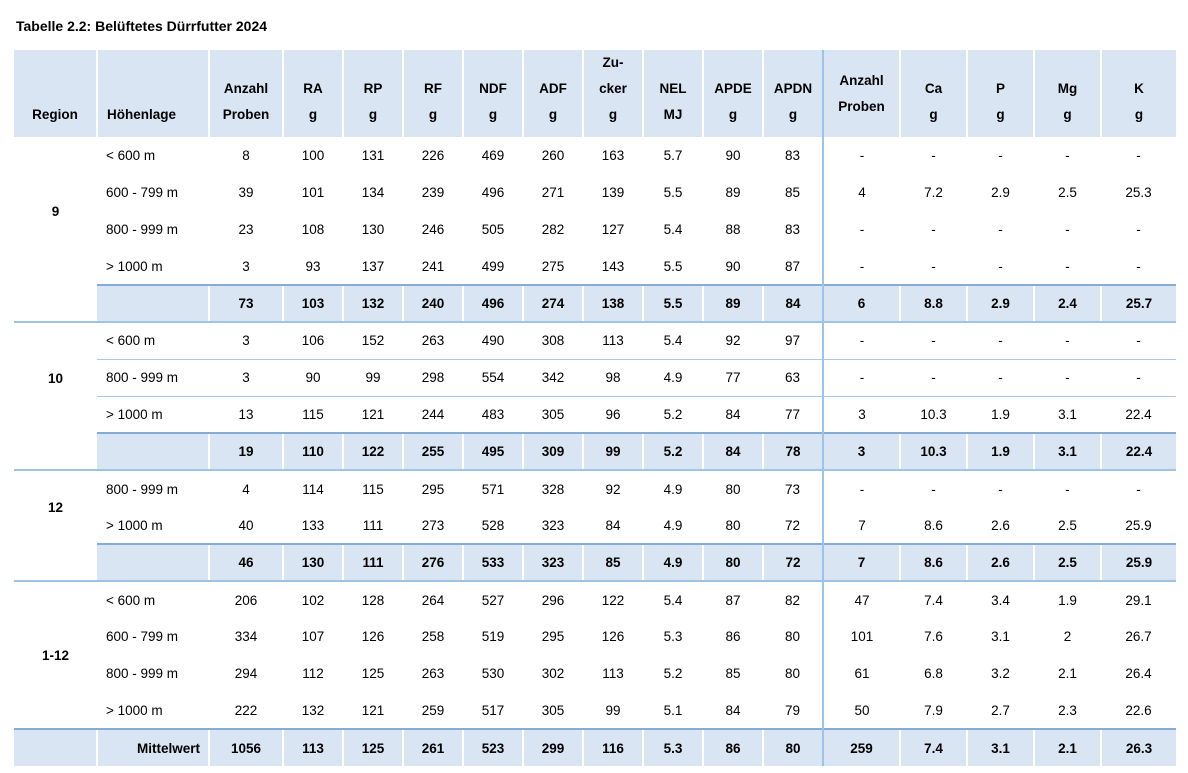  I want to click on cell-anzahl-proben: 222, so click(246, 710).